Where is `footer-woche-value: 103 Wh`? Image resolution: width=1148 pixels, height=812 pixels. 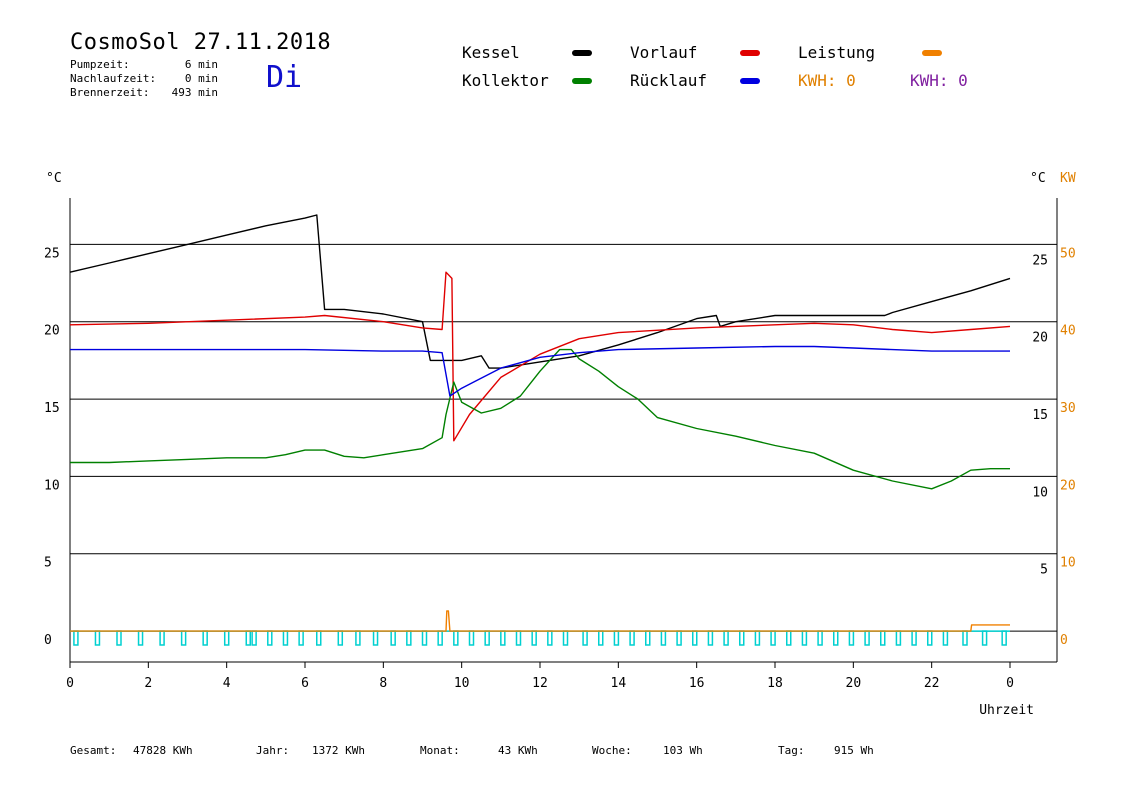
footer-woche-value: 103 Wh is located at coordinates (683, 750).